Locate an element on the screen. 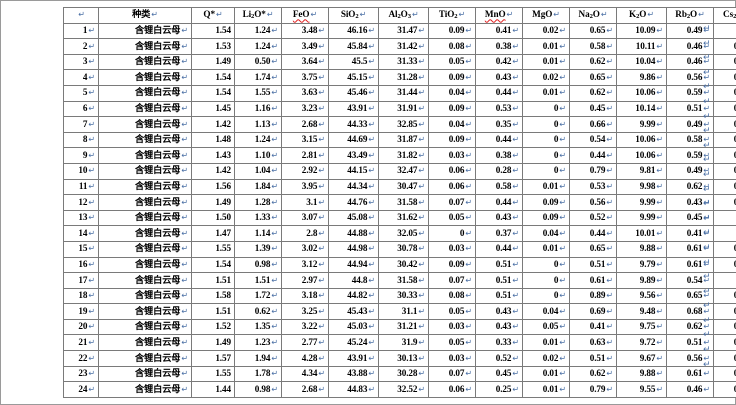 The width and height of the screenshot is (736, 405). cell-feo: 3.22↵ is located at coordinates (305, 327).